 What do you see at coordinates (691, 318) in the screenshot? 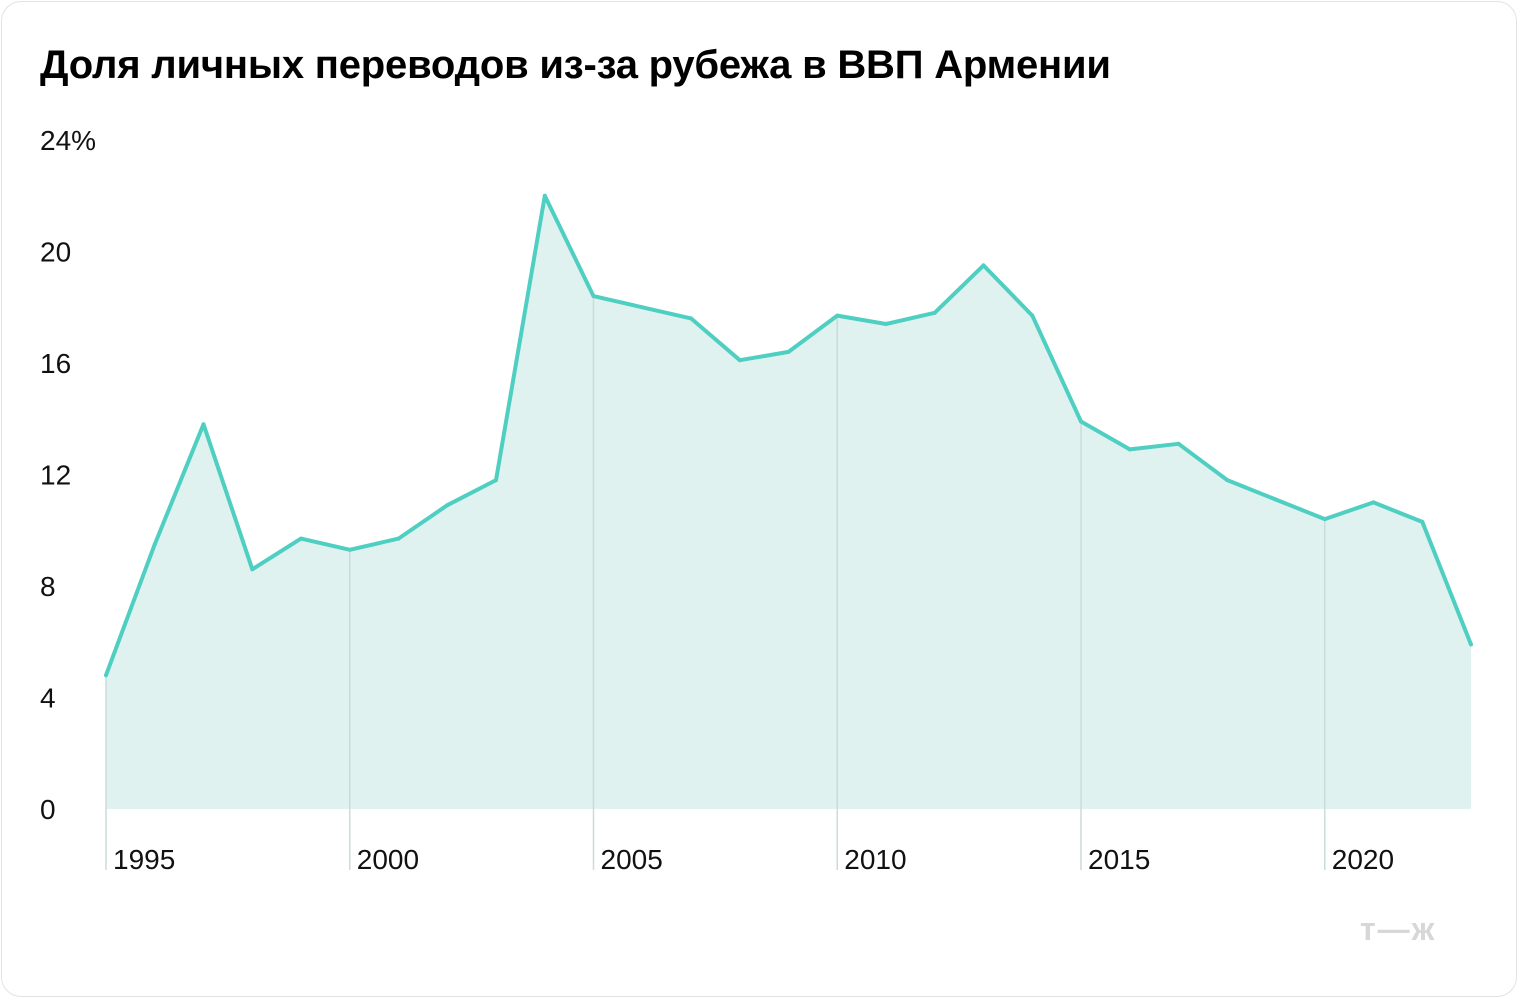
I see `data-point-2007` at bounding box center [691, 318].